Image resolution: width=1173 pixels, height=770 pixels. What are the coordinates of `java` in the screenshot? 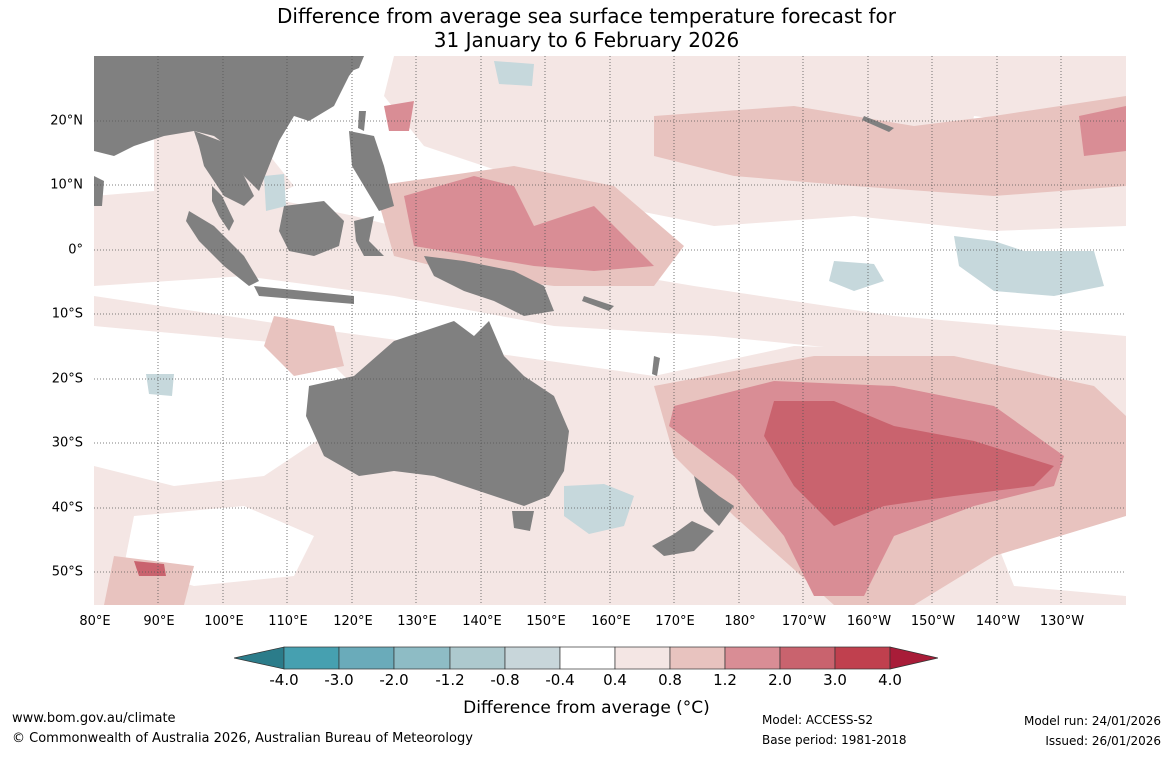 It's located at (304, 295).